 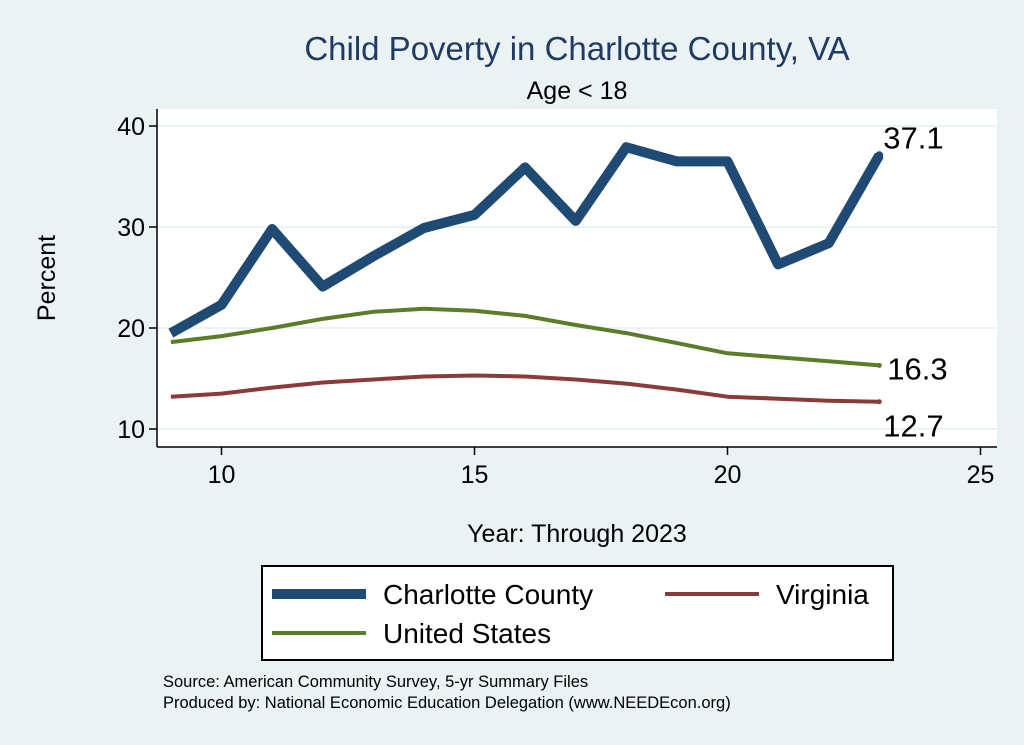 I want to click on chart-subtitle: Age < 18, so click(x=577, y=91).